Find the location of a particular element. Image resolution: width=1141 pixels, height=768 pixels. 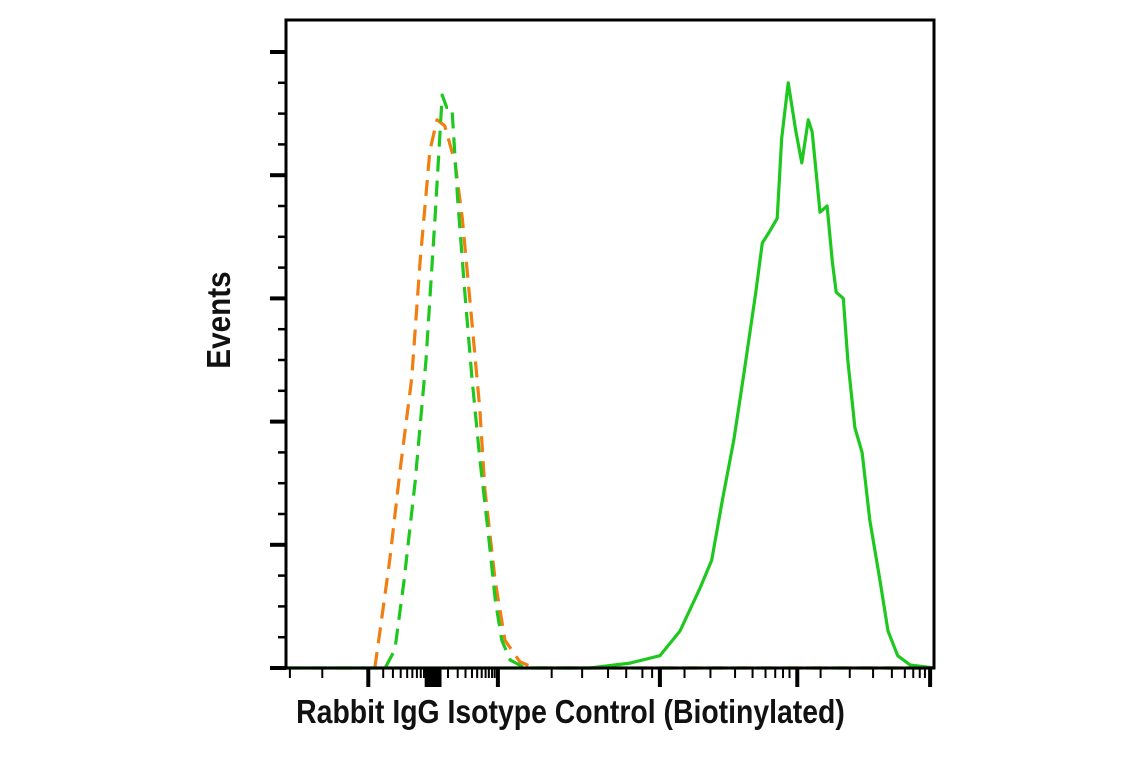

x-tick-cluster is located at coordinates (433, 677).